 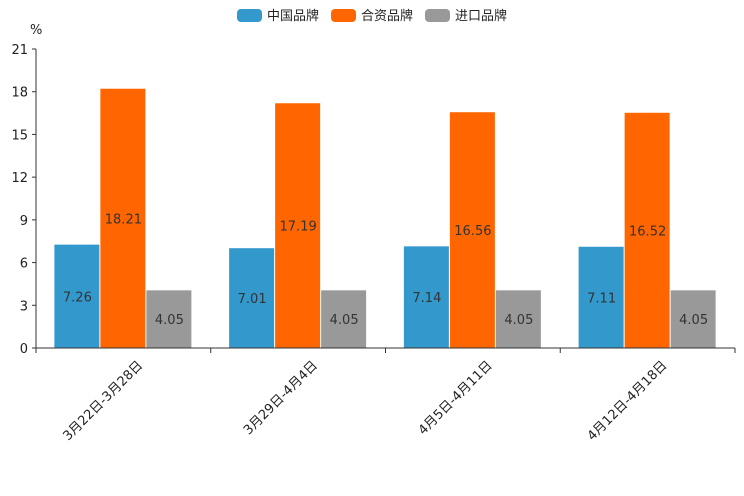 What do you see at coordinates (281, 398) in the screenshot?
I see `x-category-label: 3月29日-4月4日` at bounding box center [281, 398].